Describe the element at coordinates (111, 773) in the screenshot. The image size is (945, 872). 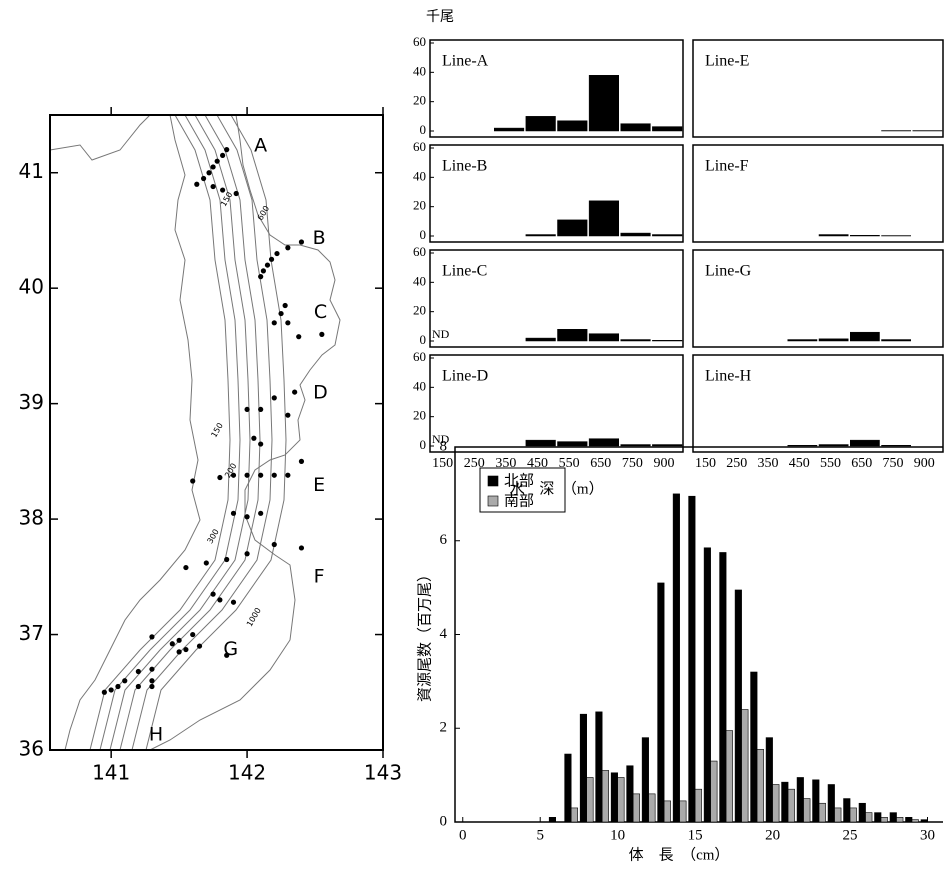
I see `x-tick-label: 141` at that location.